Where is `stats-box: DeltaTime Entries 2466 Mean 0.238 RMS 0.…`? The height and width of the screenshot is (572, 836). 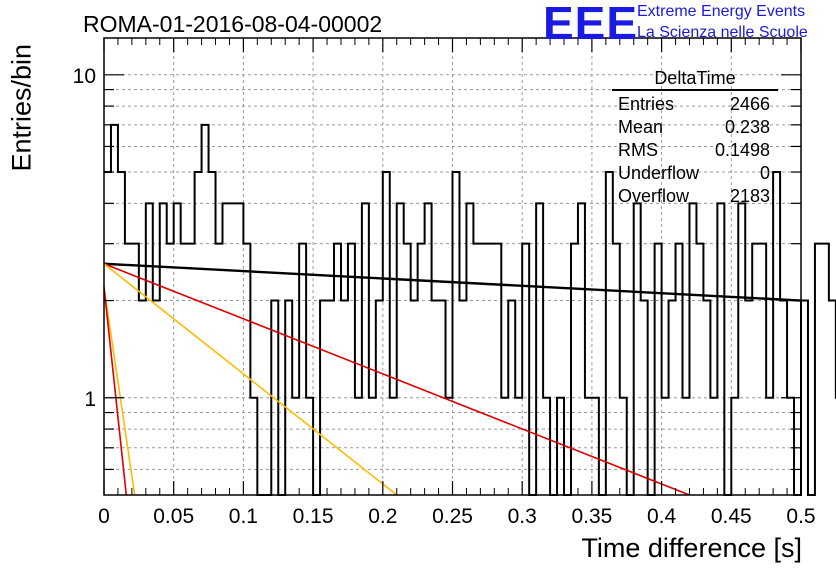
stats-box: DeltaTime Entries 2466 Mean 0.238 RMS 0.… is located at coordinates (695, 138).